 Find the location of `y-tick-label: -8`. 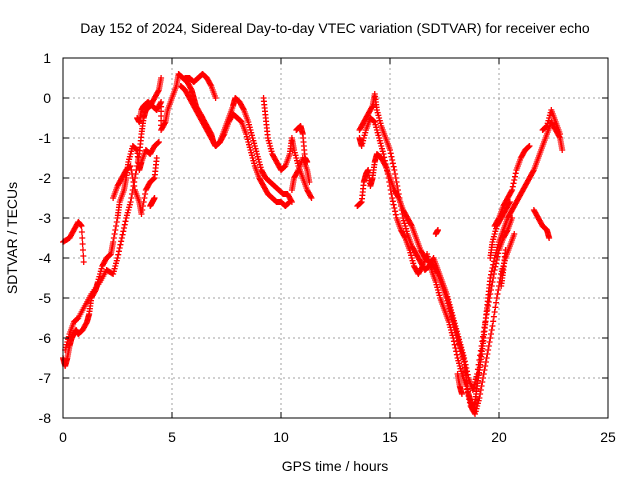

y-tick-label: -8 is located at coordinates (45, 418).